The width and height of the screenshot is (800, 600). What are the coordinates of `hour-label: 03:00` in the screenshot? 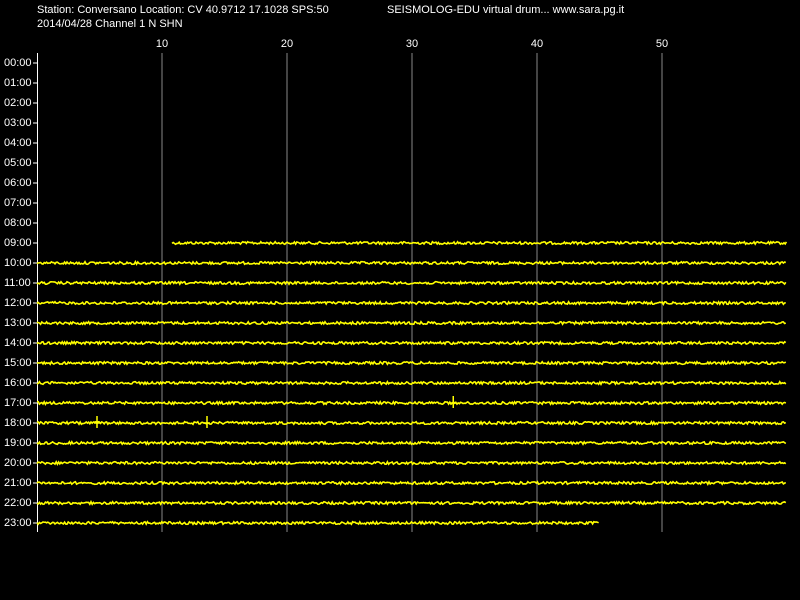 It's located at (18, 123).